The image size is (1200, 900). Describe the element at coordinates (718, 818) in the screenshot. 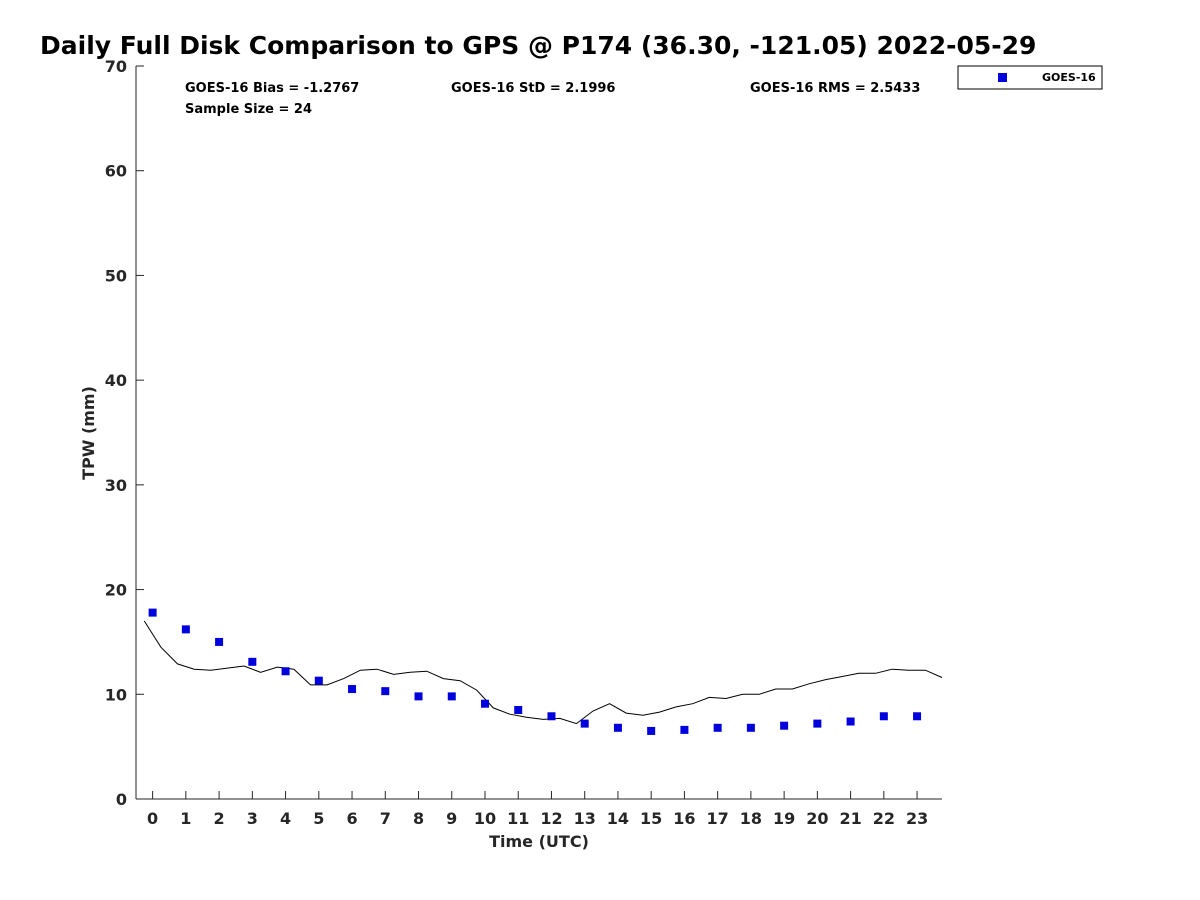

I see `x-tick-label: 17` at that location.